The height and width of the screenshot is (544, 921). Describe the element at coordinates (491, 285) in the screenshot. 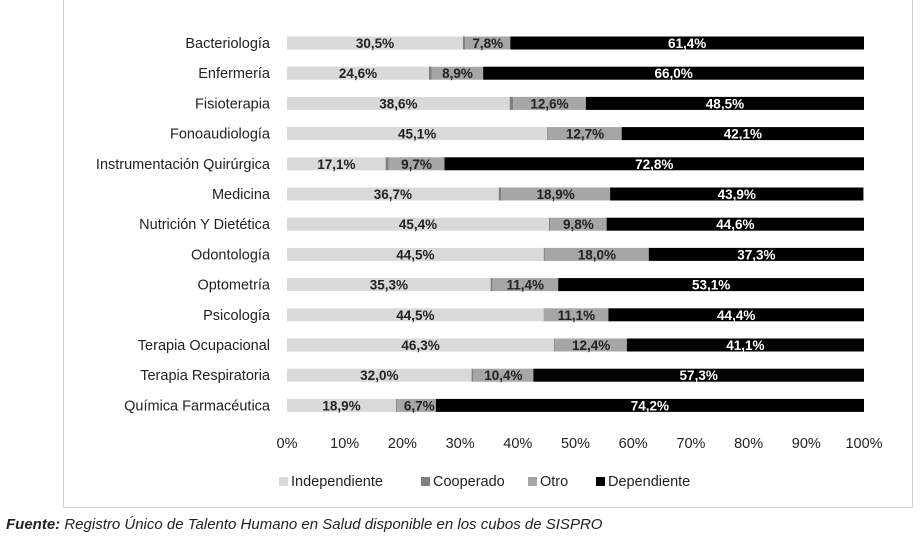

I see `bar-segment-cooperado-optometria` at that location.